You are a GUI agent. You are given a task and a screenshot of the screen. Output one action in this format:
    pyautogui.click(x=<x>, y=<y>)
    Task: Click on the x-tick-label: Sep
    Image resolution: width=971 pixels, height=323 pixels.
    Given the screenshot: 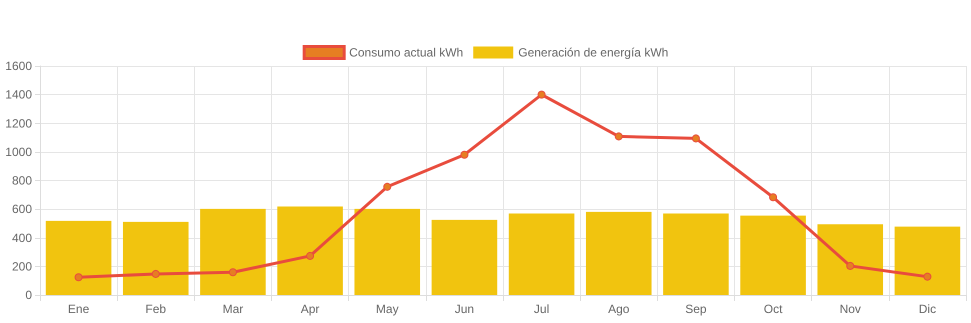 What is the action you would take?
    pyautogui.click(x=696, y=309)
    